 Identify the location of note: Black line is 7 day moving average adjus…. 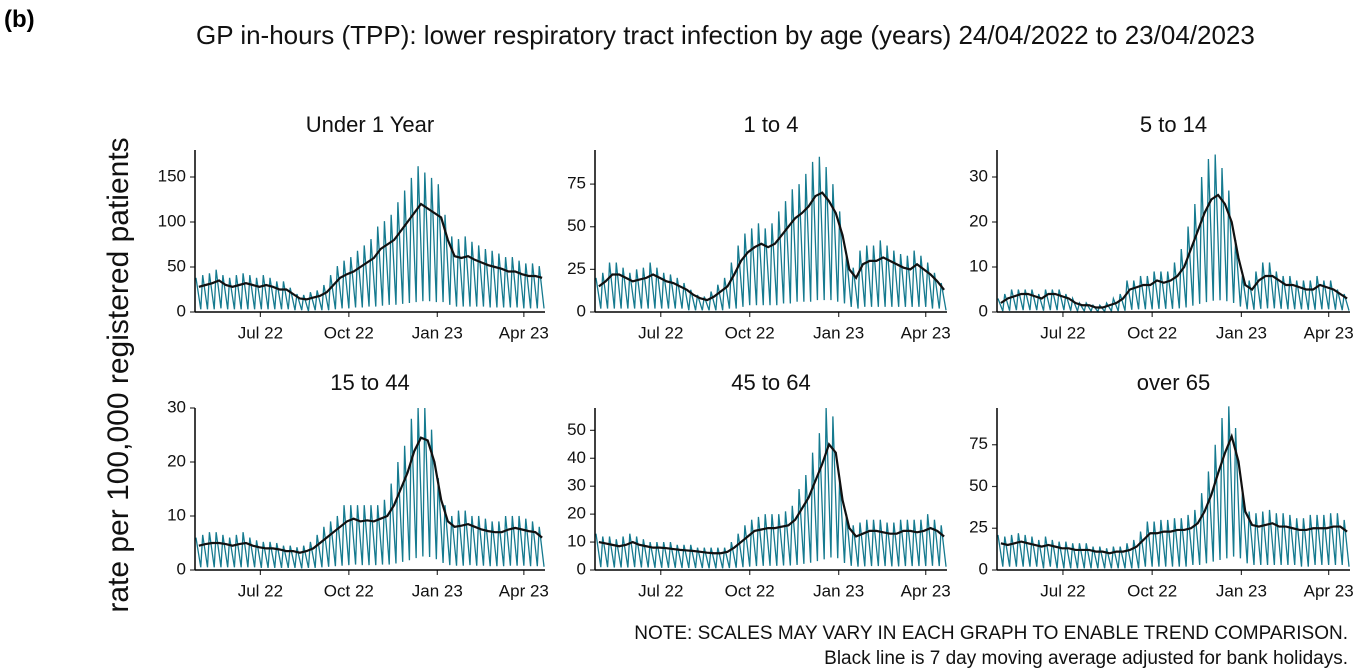
(1086, 658).